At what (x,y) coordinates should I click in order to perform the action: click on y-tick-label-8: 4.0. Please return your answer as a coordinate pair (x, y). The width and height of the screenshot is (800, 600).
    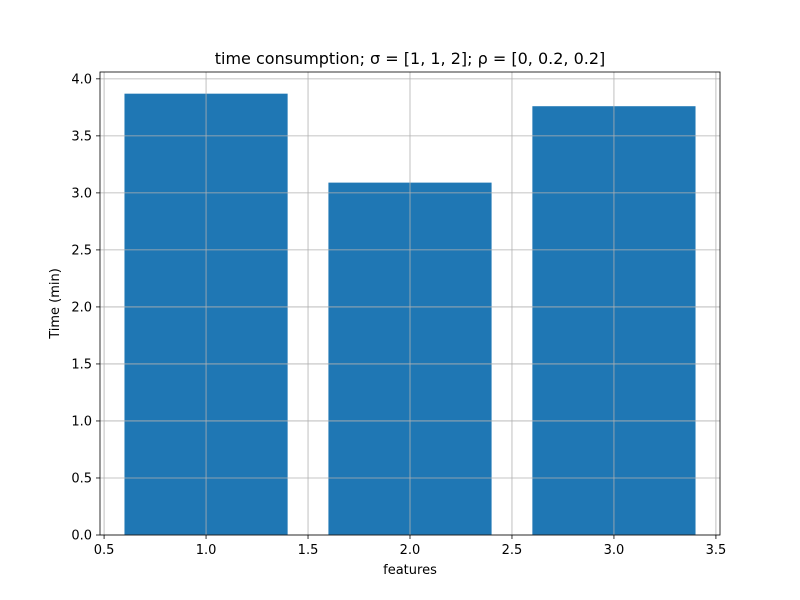
    Looking at the image, I should click on (81, 79).